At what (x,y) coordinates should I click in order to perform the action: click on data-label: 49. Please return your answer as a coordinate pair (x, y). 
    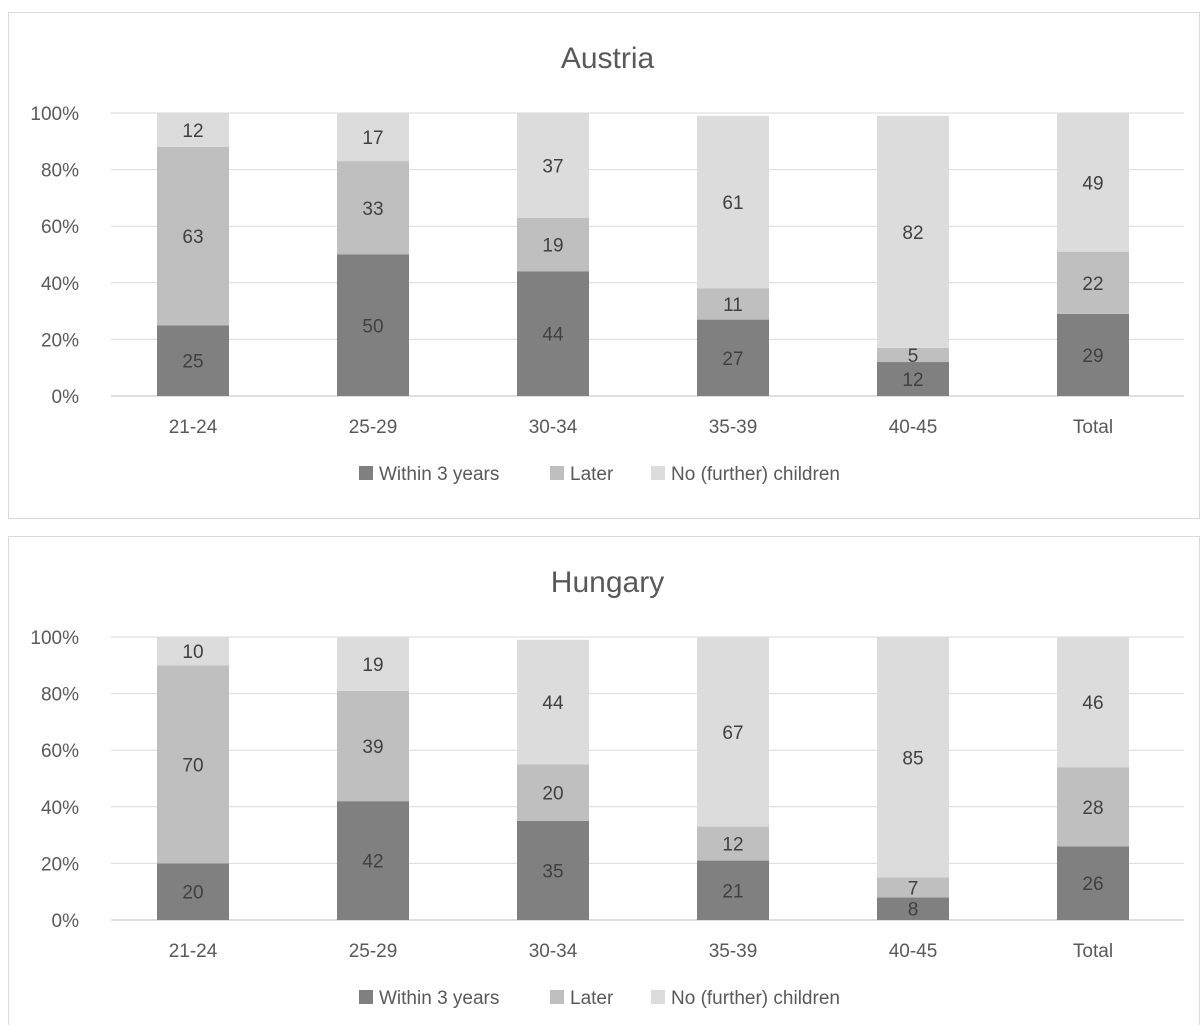
    Looking at the image, I should click on (1092, 183).